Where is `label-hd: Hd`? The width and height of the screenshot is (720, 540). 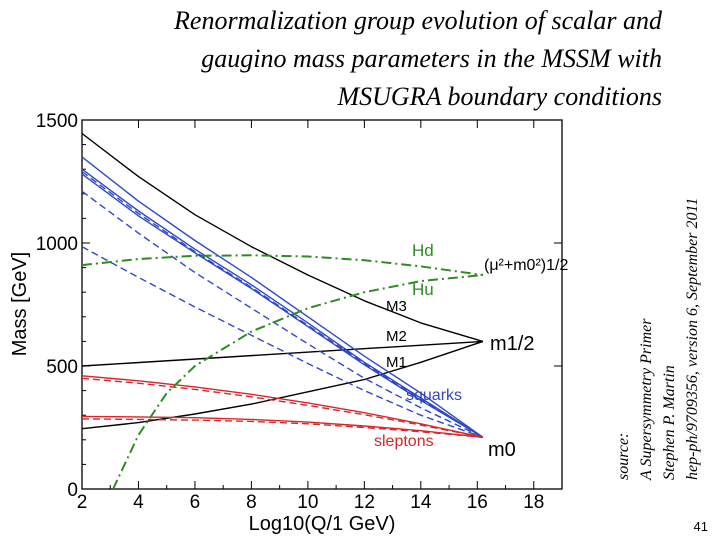
label-hd: Hd is located at coordinates (423, 250).